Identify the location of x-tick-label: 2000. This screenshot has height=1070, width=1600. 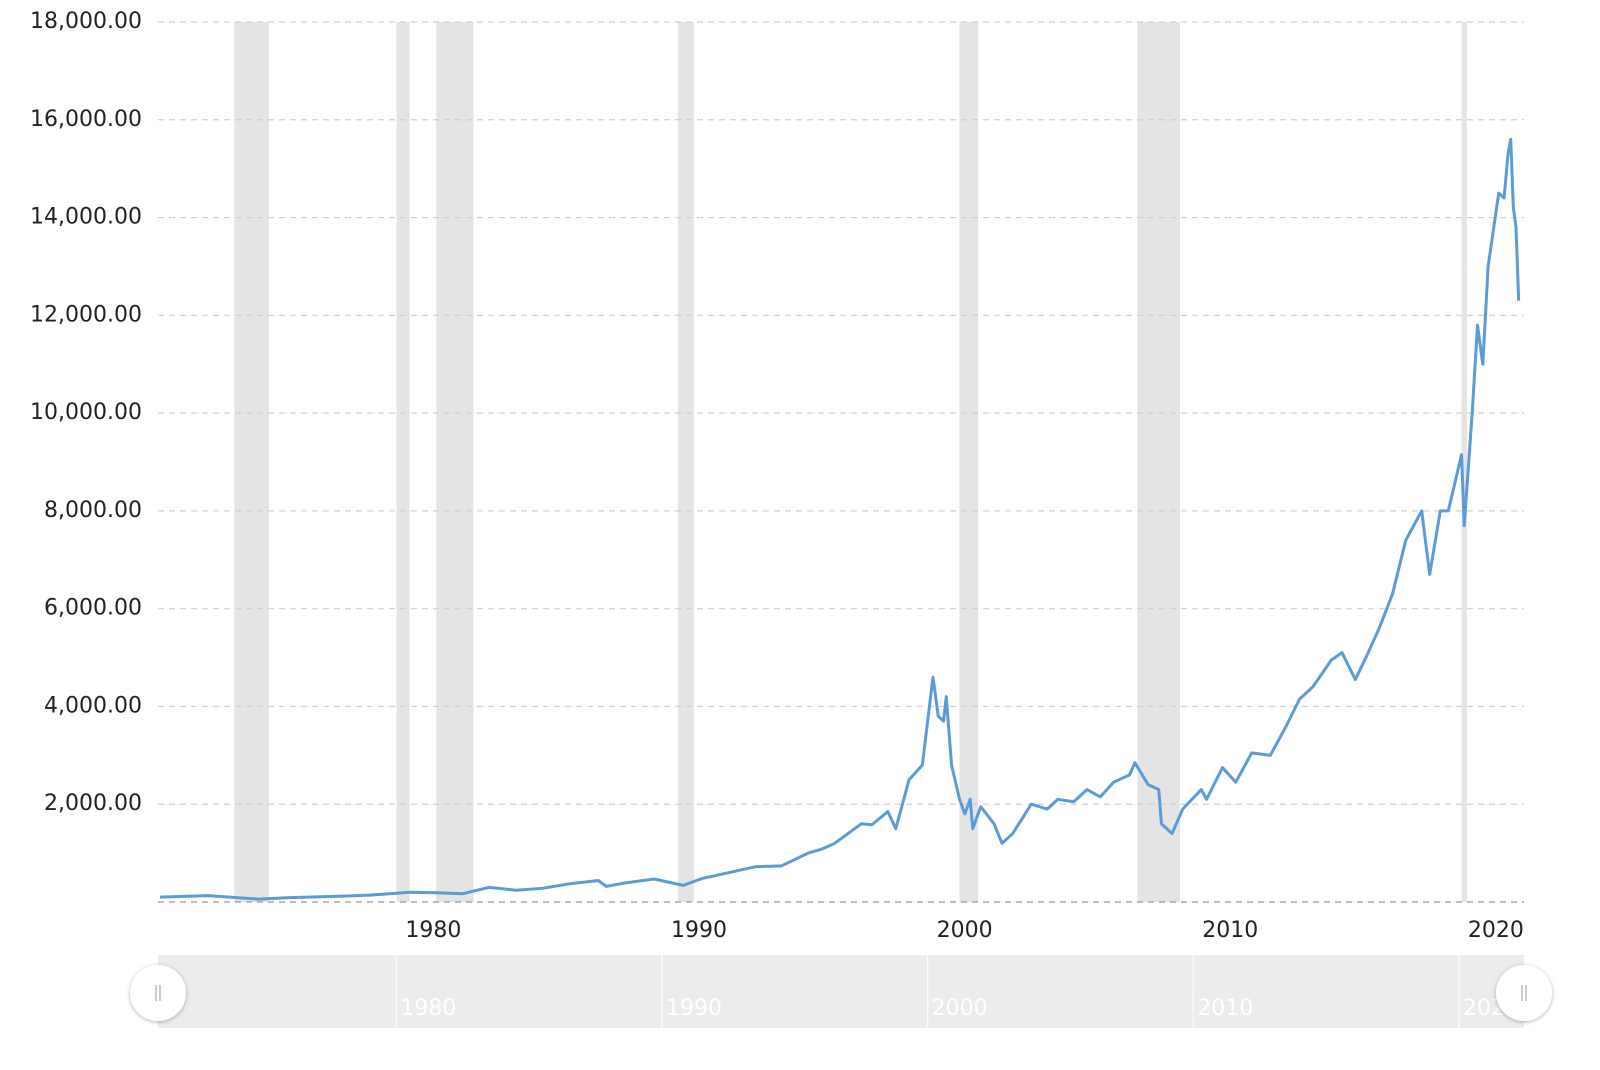
(965, 930).